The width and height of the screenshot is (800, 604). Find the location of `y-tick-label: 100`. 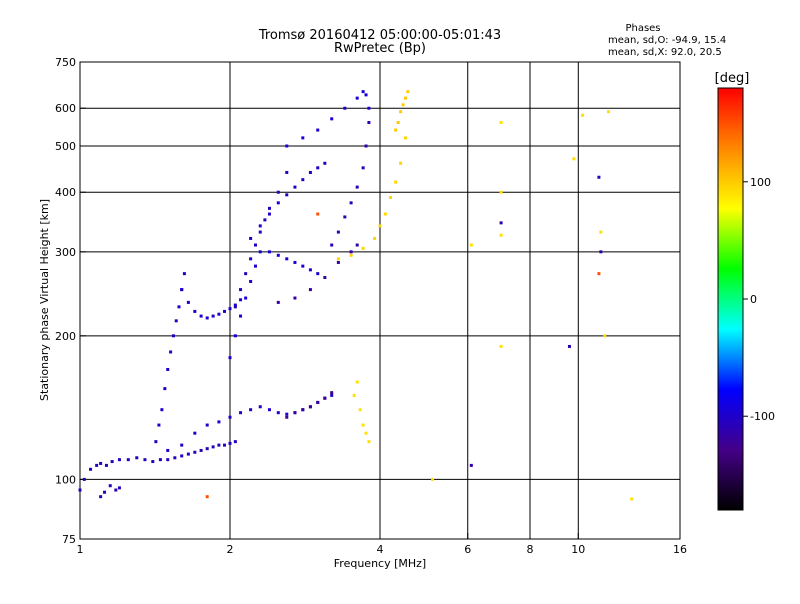

y-tick-label: 100 is located at coordinates (65, 479).